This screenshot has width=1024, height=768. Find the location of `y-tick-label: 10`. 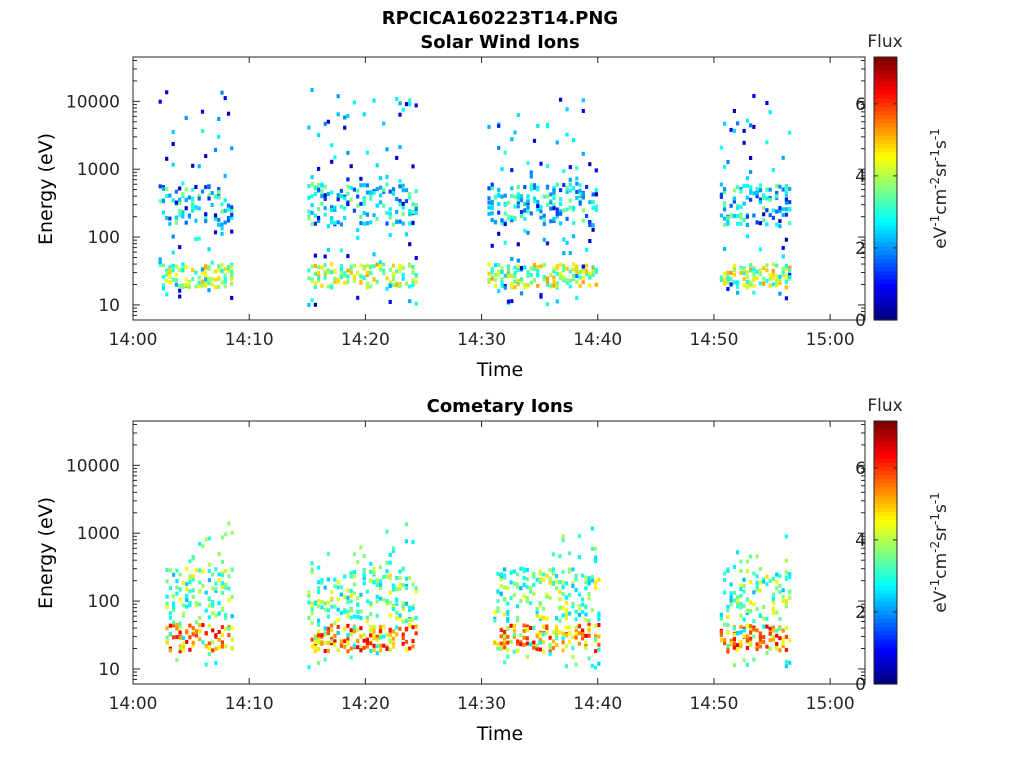

y-tick-label: 10 is located at coordinates (109, 670).